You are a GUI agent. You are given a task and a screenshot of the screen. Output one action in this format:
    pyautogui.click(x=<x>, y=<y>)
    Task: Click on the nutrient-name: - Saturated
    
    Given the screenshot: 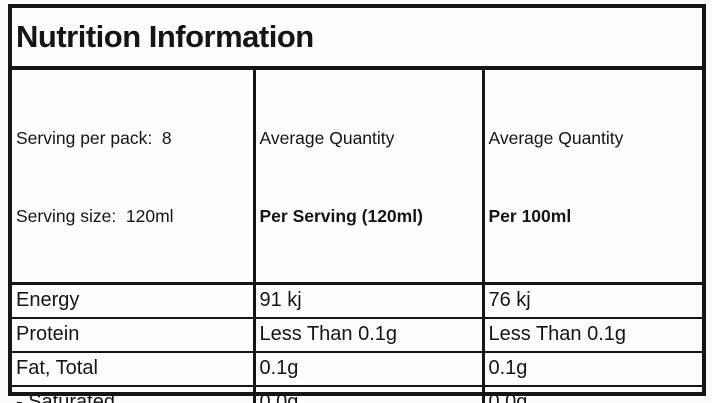 What is the action you would take?
    pyautogui.click(x=133, y=393)
    